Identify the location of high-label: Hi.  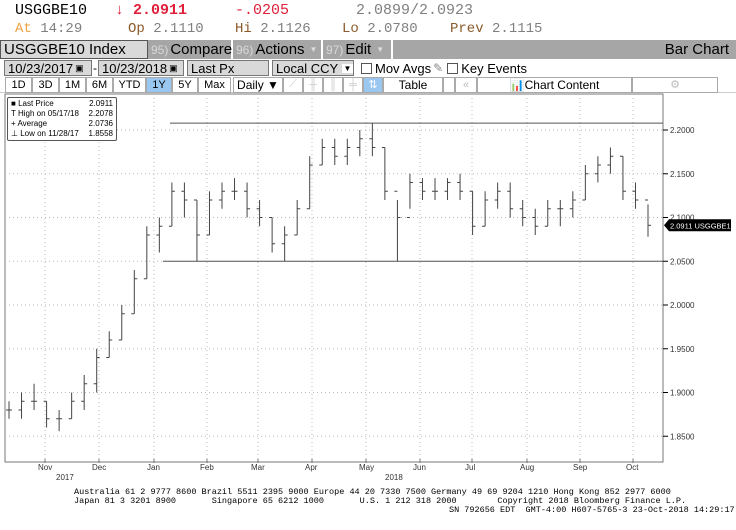
(243, 29).